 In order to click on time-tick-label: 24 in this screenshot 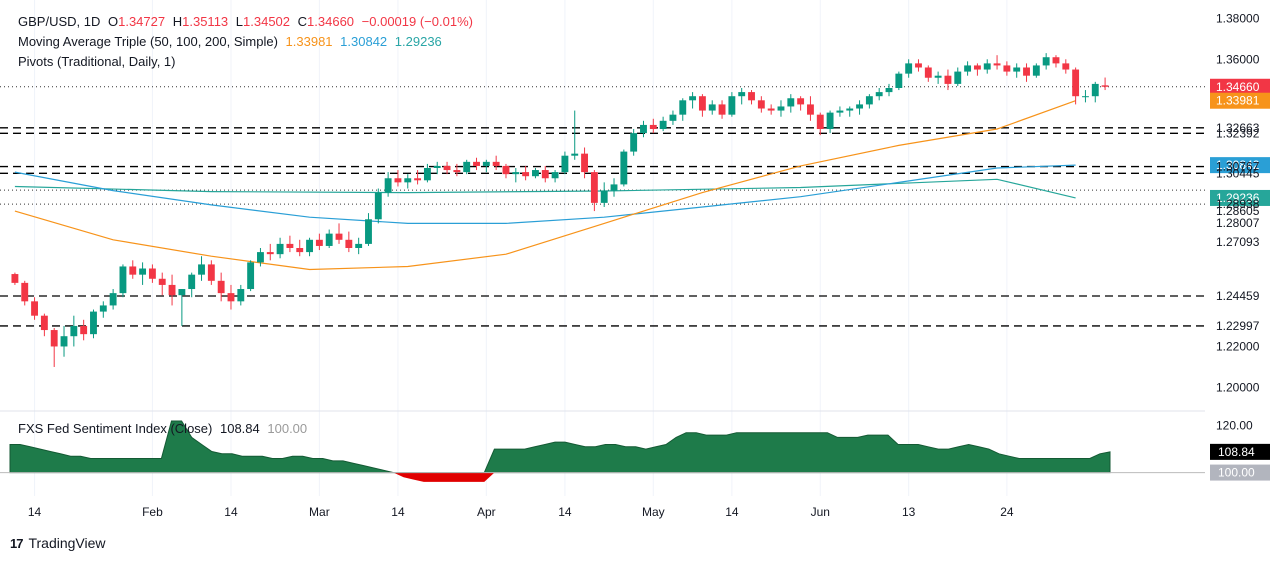, I will do `click(1007, 512)`.